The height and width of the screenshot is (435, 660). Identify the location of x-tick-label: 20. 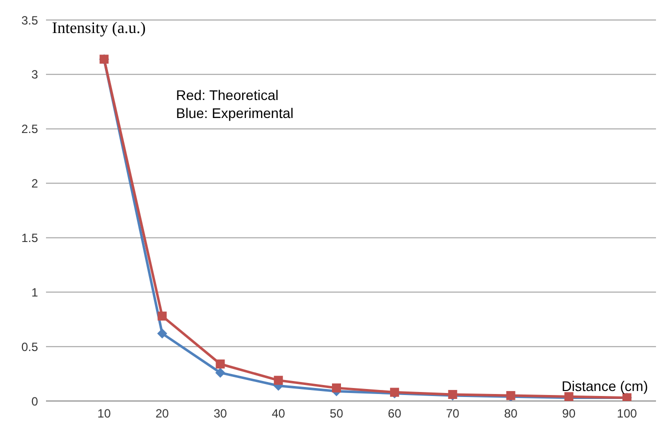
(163, 413).